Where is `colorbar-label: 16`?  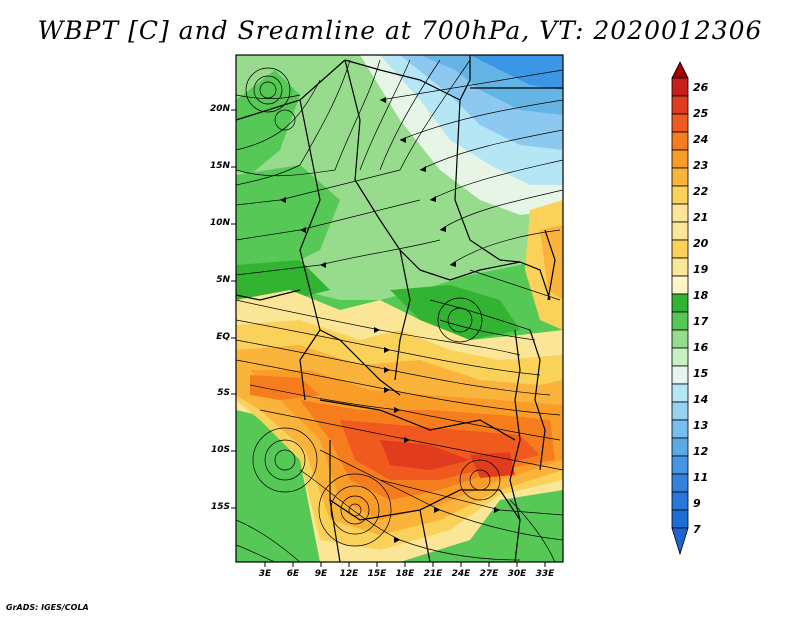 colorbar-label: 16 is located at coordinates (701, 347).